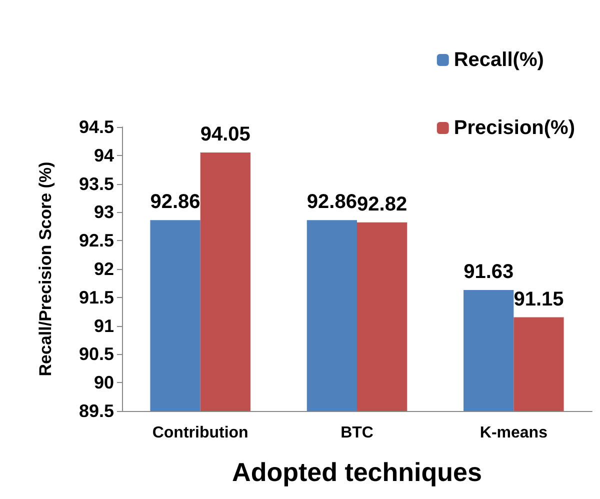 Image resolution: width=600 pixels, height=499 pixels. What do you see at coordinates (96, 411) in the screenshot?
I see `y-tick-label: 89.5` at bounding box center [96, 411].